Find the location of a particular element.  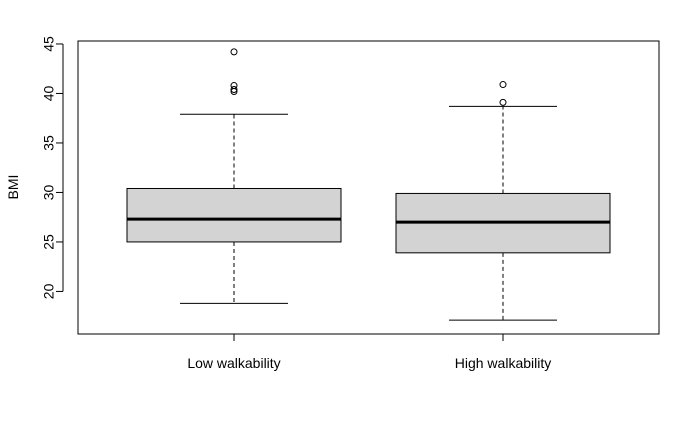

y-tick-label: 20 is located at coordinates (49, 291).